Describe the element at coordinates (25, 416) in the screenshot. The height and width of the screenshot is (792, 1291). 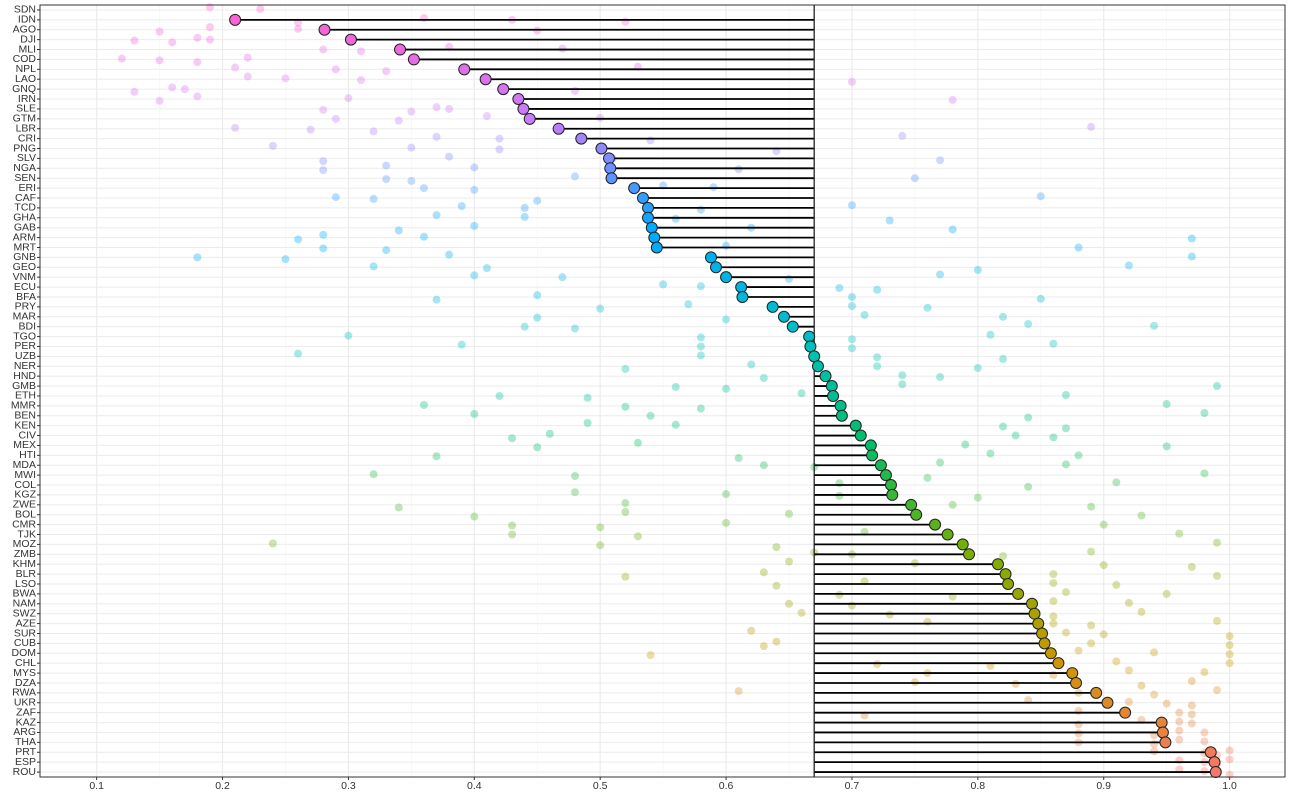
I see `y-tick-label: BEN` at that location.